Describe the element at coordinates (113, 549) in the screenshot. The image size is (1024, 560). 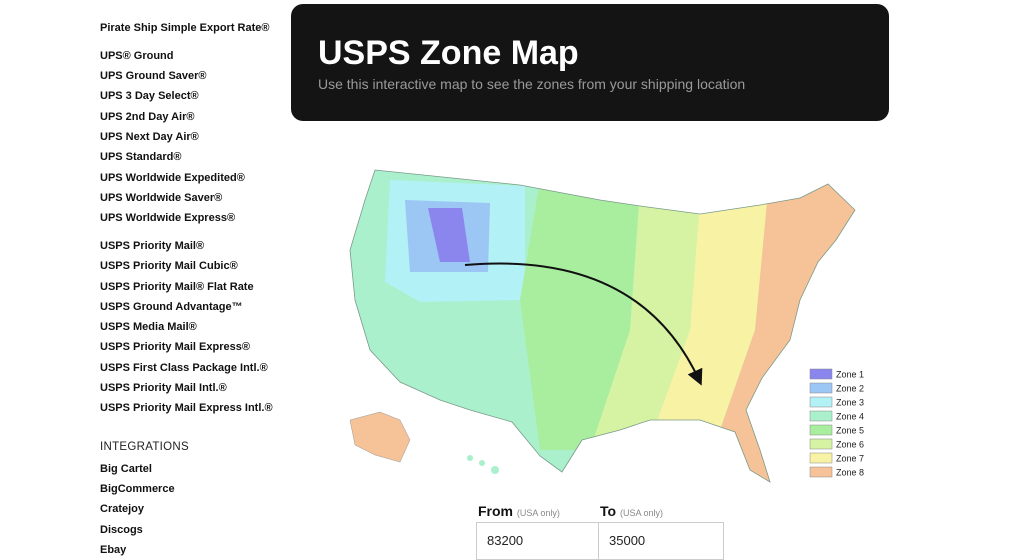
I see `nav-link: Ebay` at that location.